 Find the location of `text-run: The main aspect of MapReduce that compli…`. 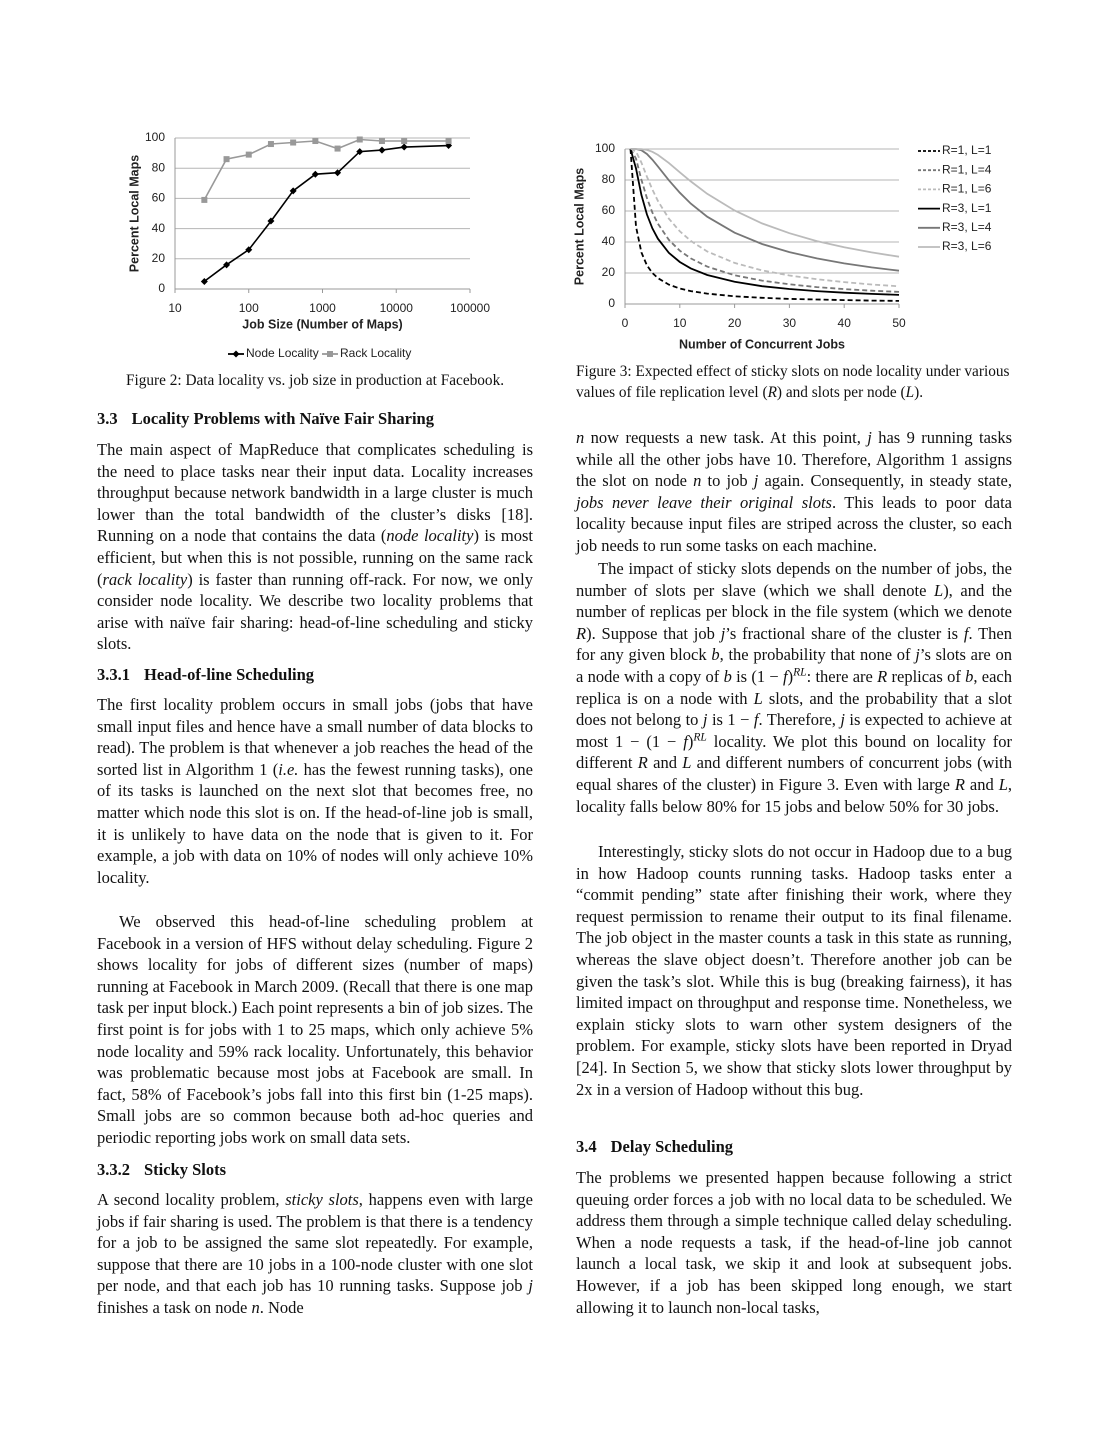

text-run: The main aspect of MapReduce that compli… is located at coordinates (315, 493).